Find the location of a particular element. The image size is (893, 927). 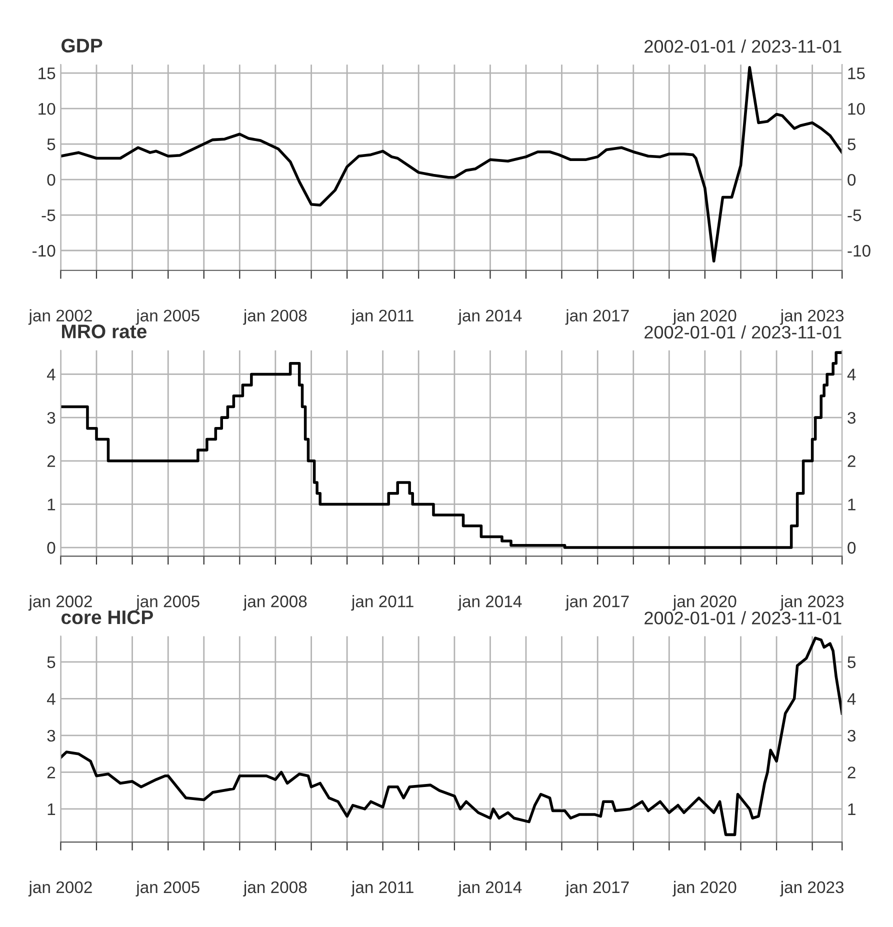

y-tick-label: 15 is located at coordinates (47, 74).